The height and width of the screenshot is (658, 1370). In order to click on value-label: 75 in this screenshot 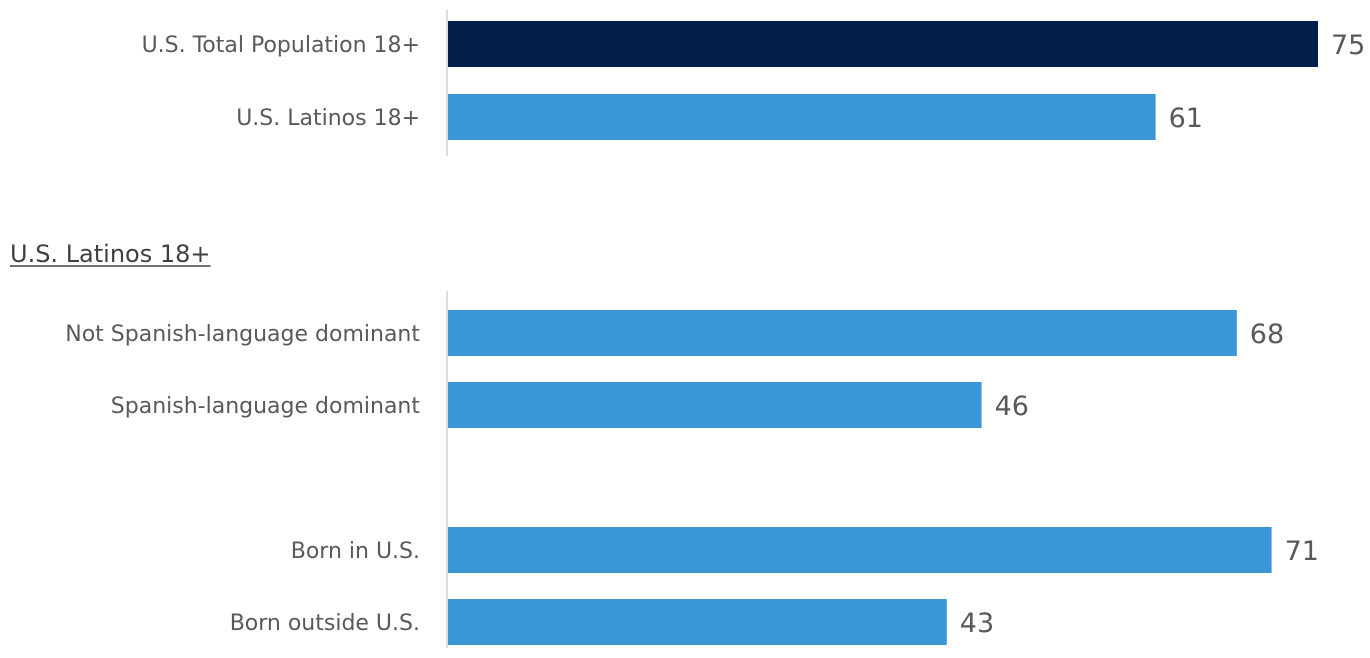, I will do `click(1348, 45)`.